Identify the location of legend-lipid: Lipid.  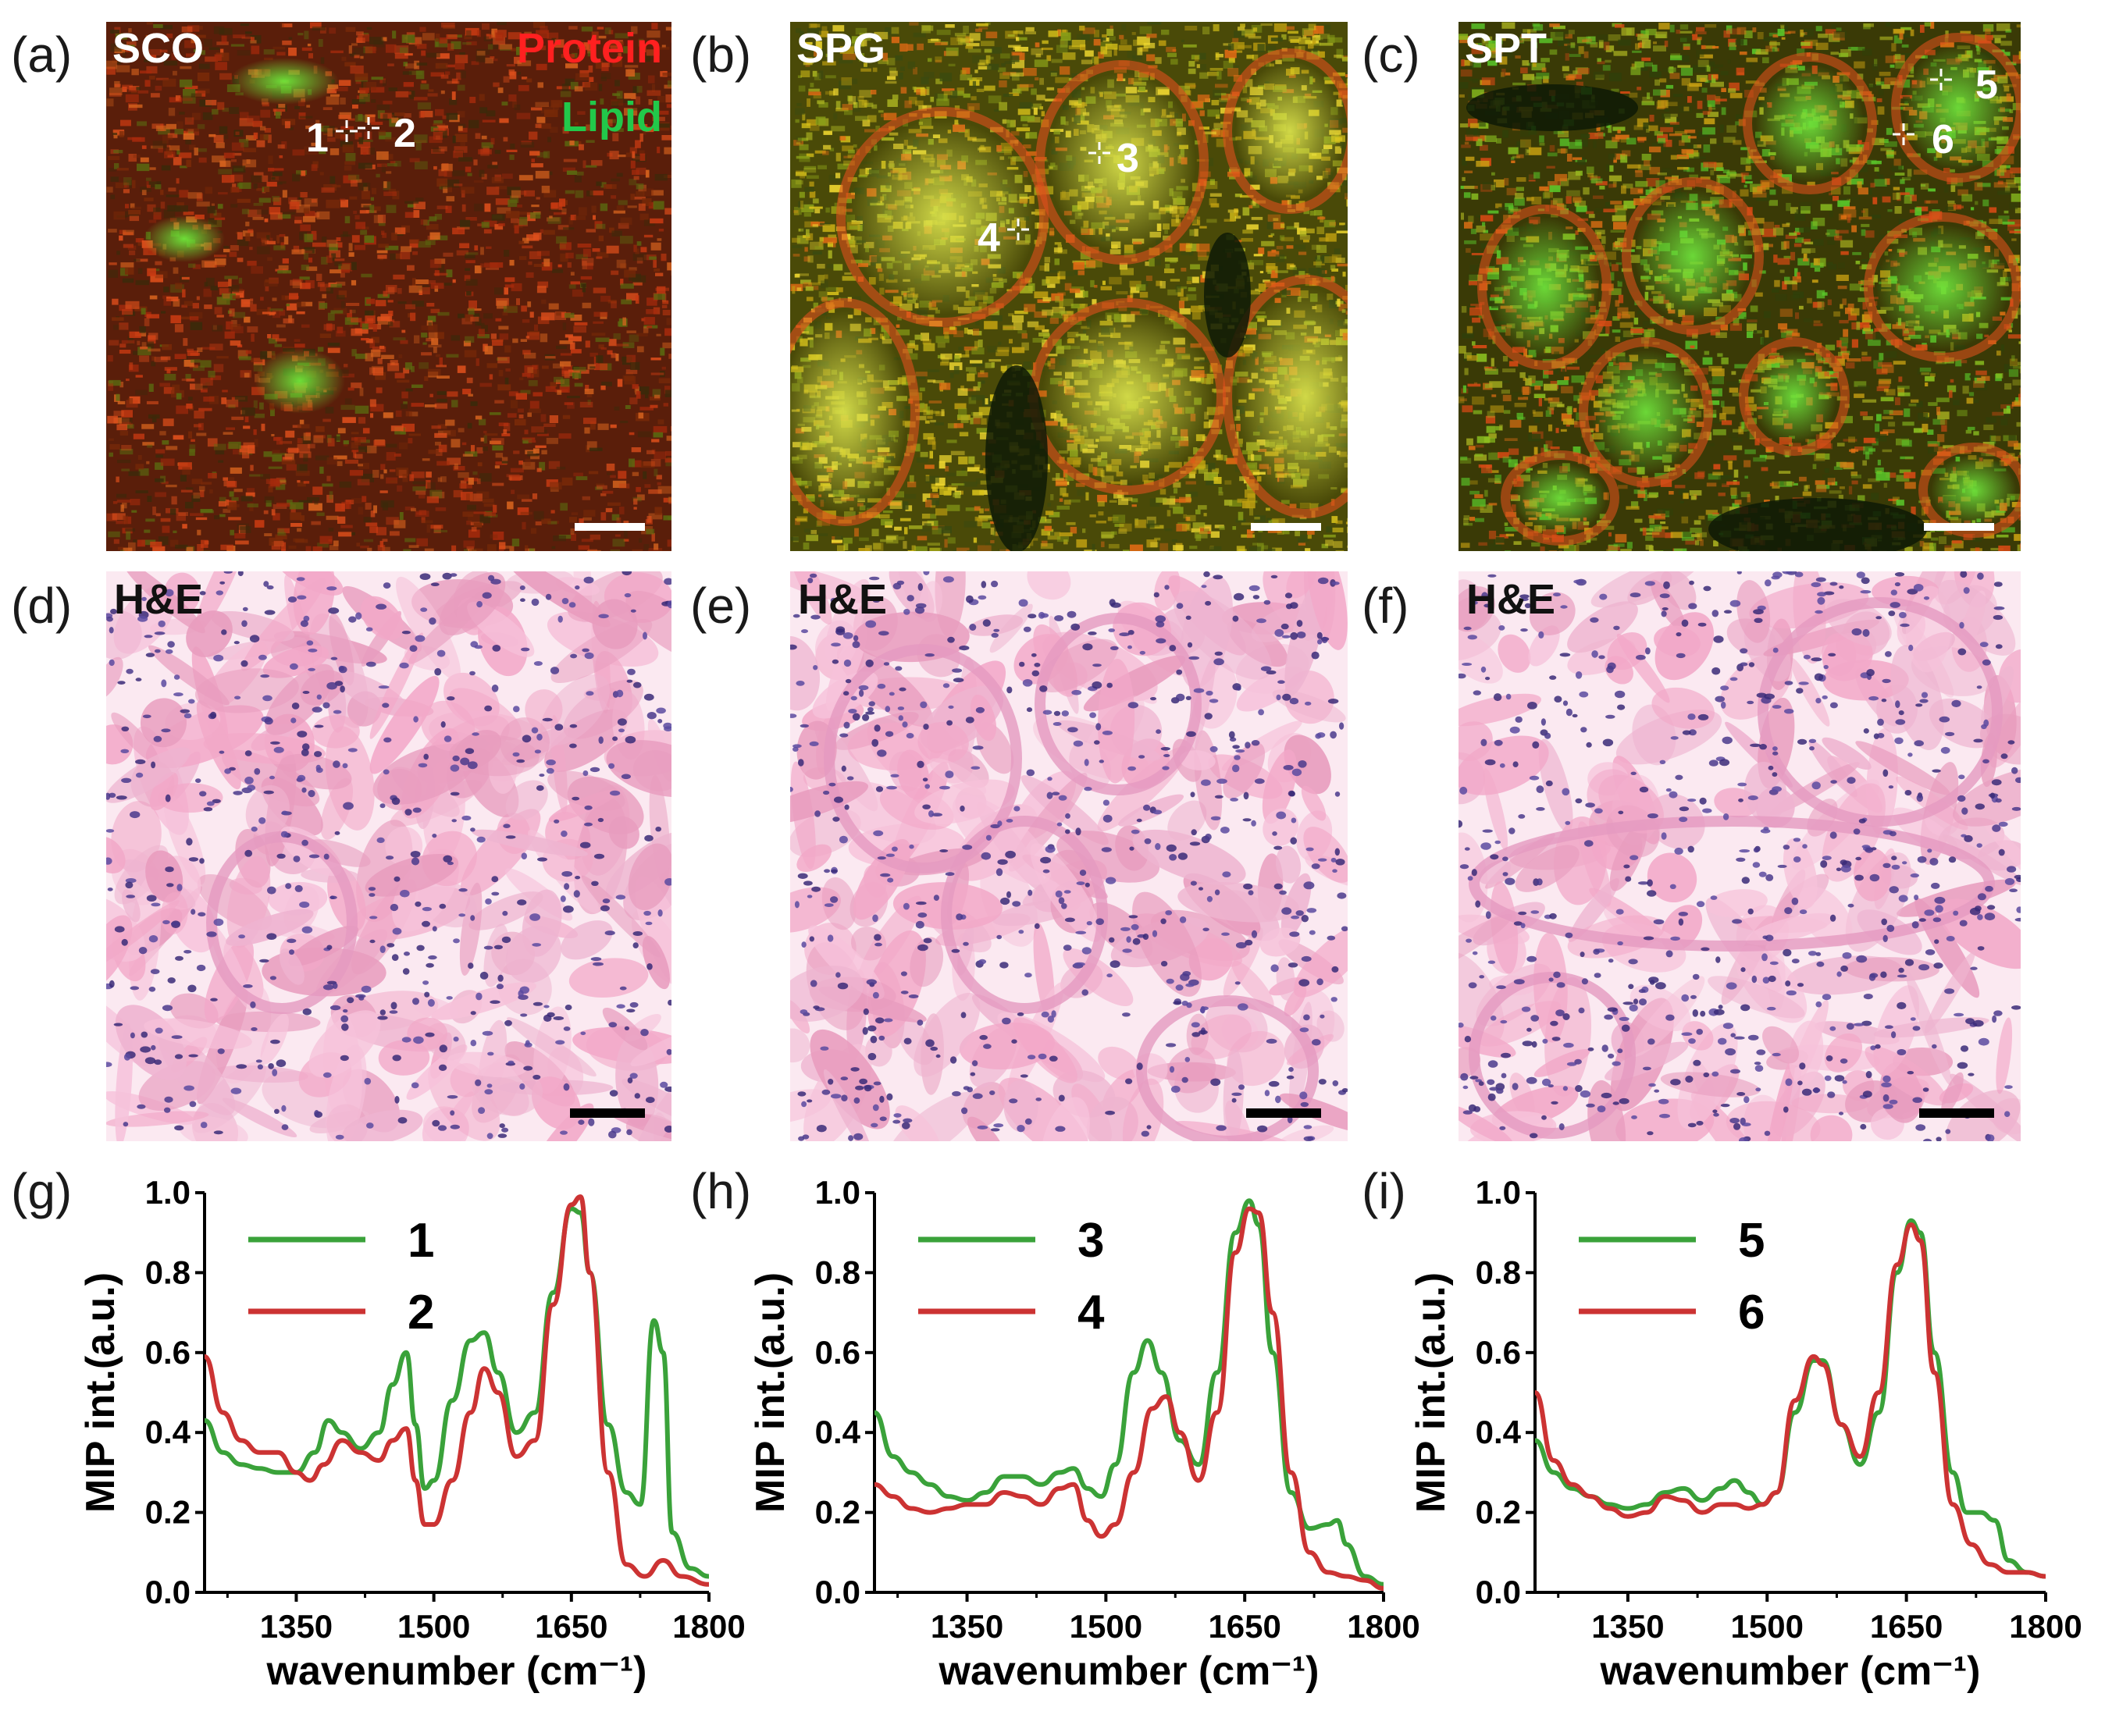
(611, 118).